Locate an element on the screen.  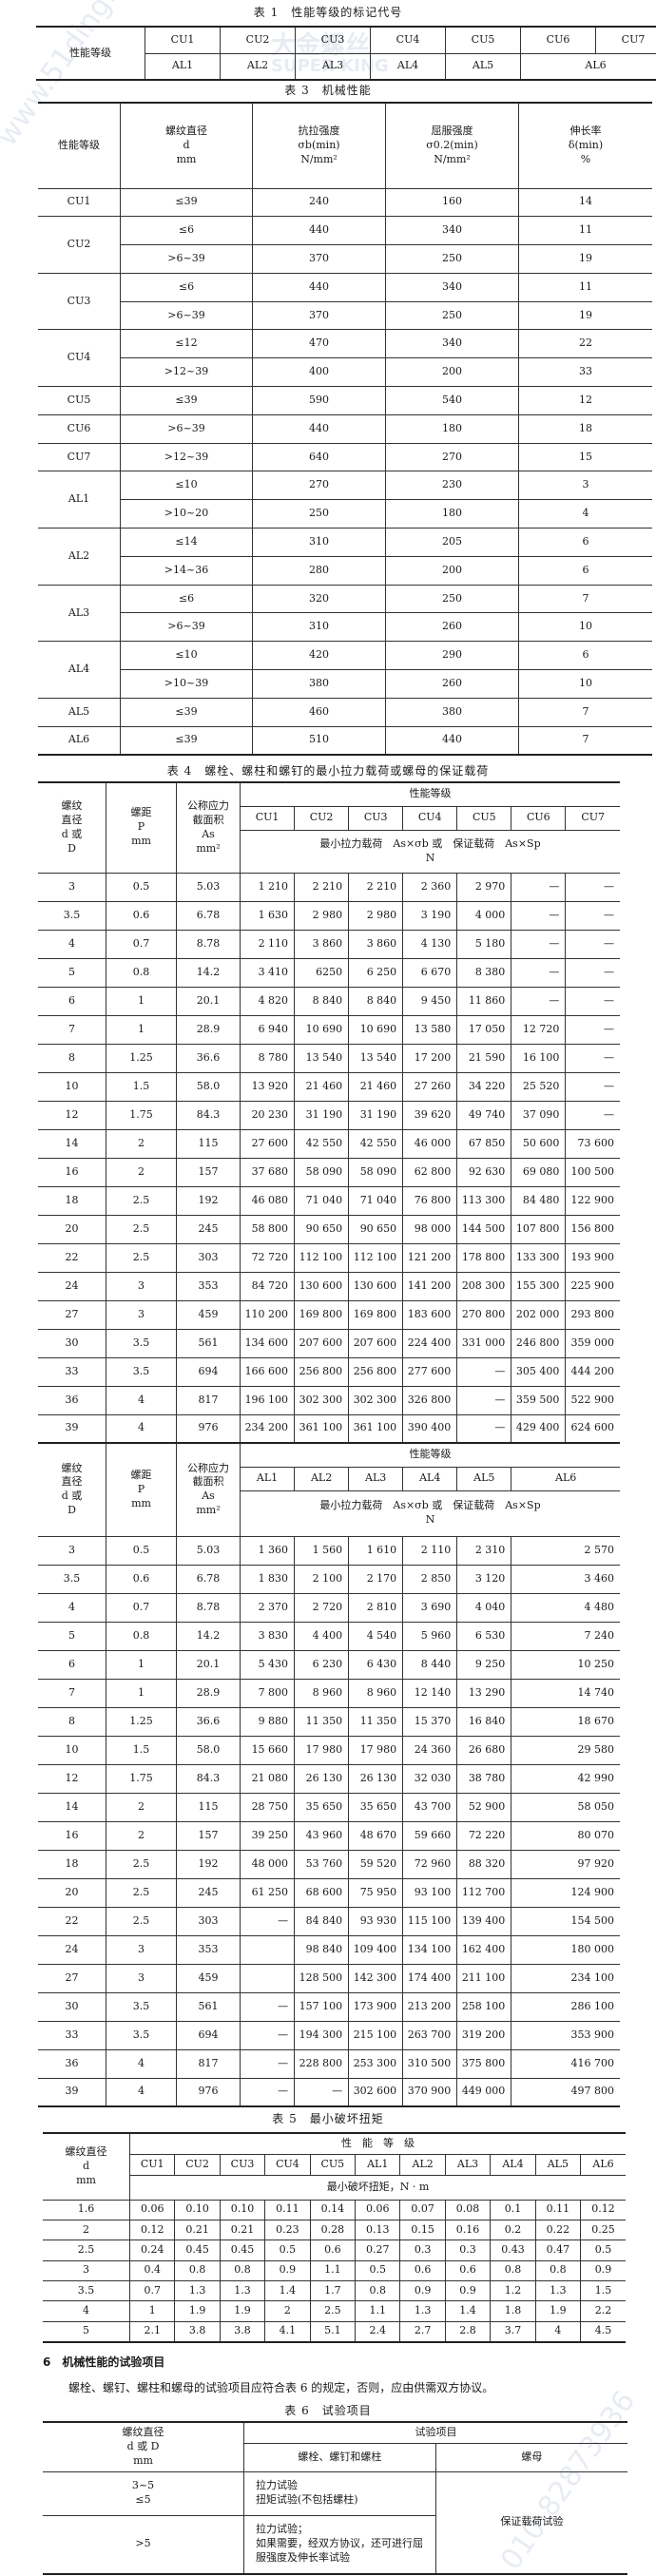
diameter-cell: 3.5 is located at coordinates (86, 2291).